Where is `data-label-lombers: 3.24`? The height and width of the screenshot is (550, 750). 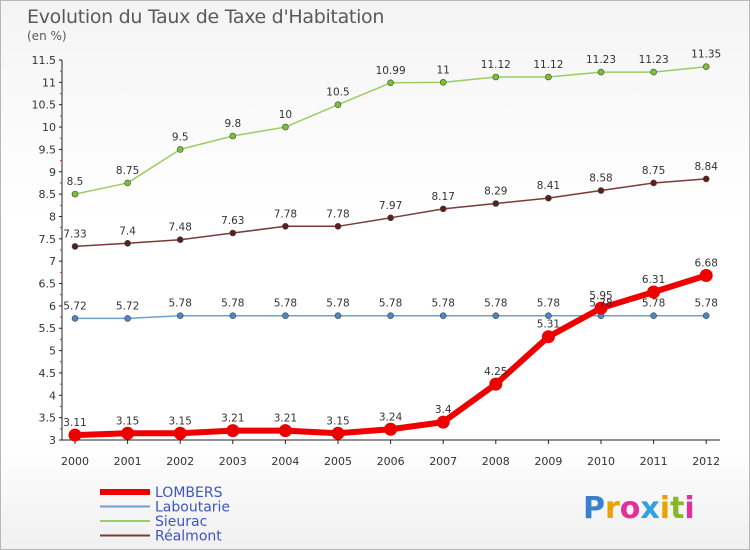 data-label-lombers: 3.24 is located at coordinates (391, 417).